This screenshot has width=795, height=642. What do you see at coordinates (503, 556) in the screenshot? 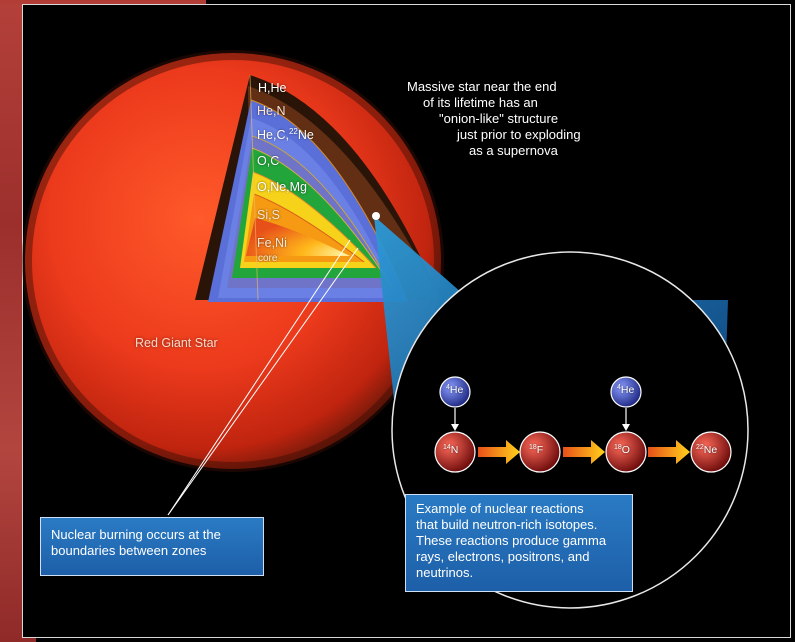
I see `callout-line: rays, electrons, positrons, and` at bounding box center [503, 556].